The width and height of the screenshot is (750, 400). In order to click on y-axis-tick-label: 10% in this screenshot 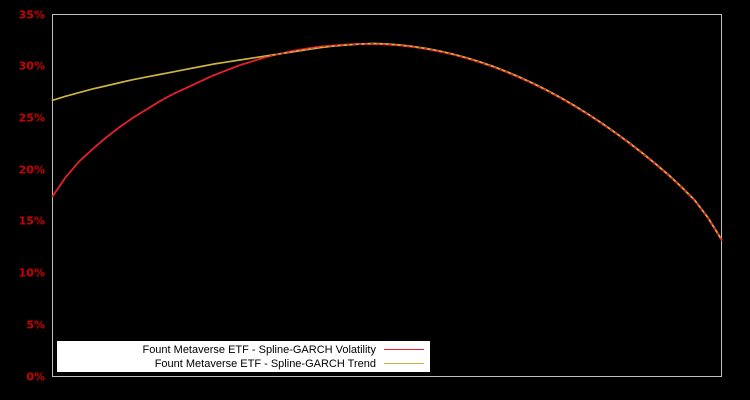, I will do `click(31, 273)`.